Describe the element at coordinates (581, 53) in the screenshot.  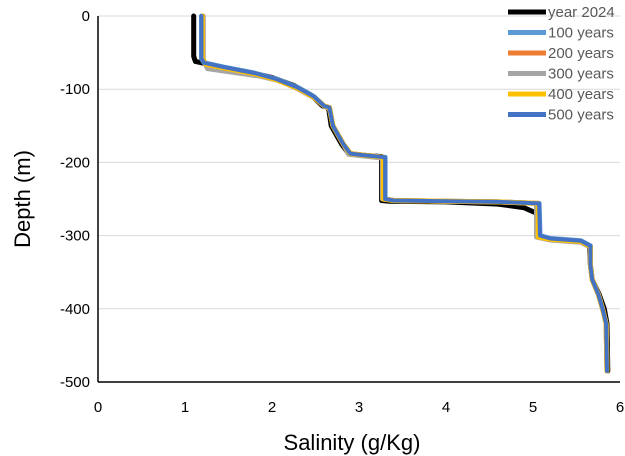
I see `legend-label: 200 years` at that location.